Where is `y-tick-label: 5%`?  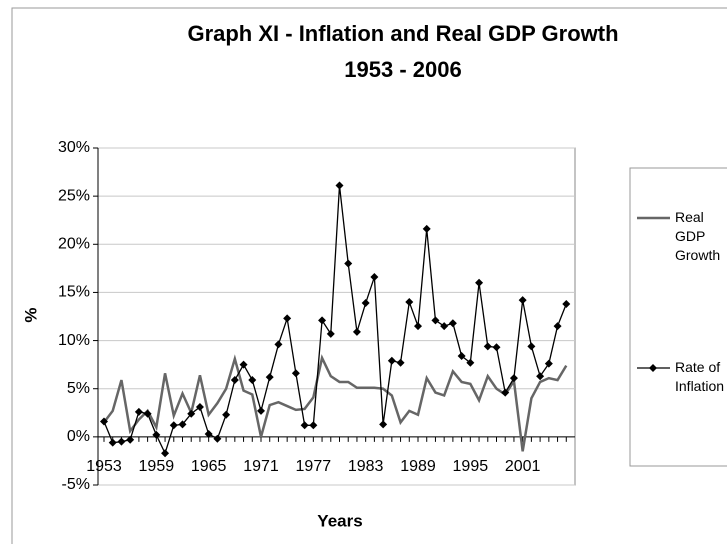 y-tick-label: 5% is located at coordinates (78, 388).